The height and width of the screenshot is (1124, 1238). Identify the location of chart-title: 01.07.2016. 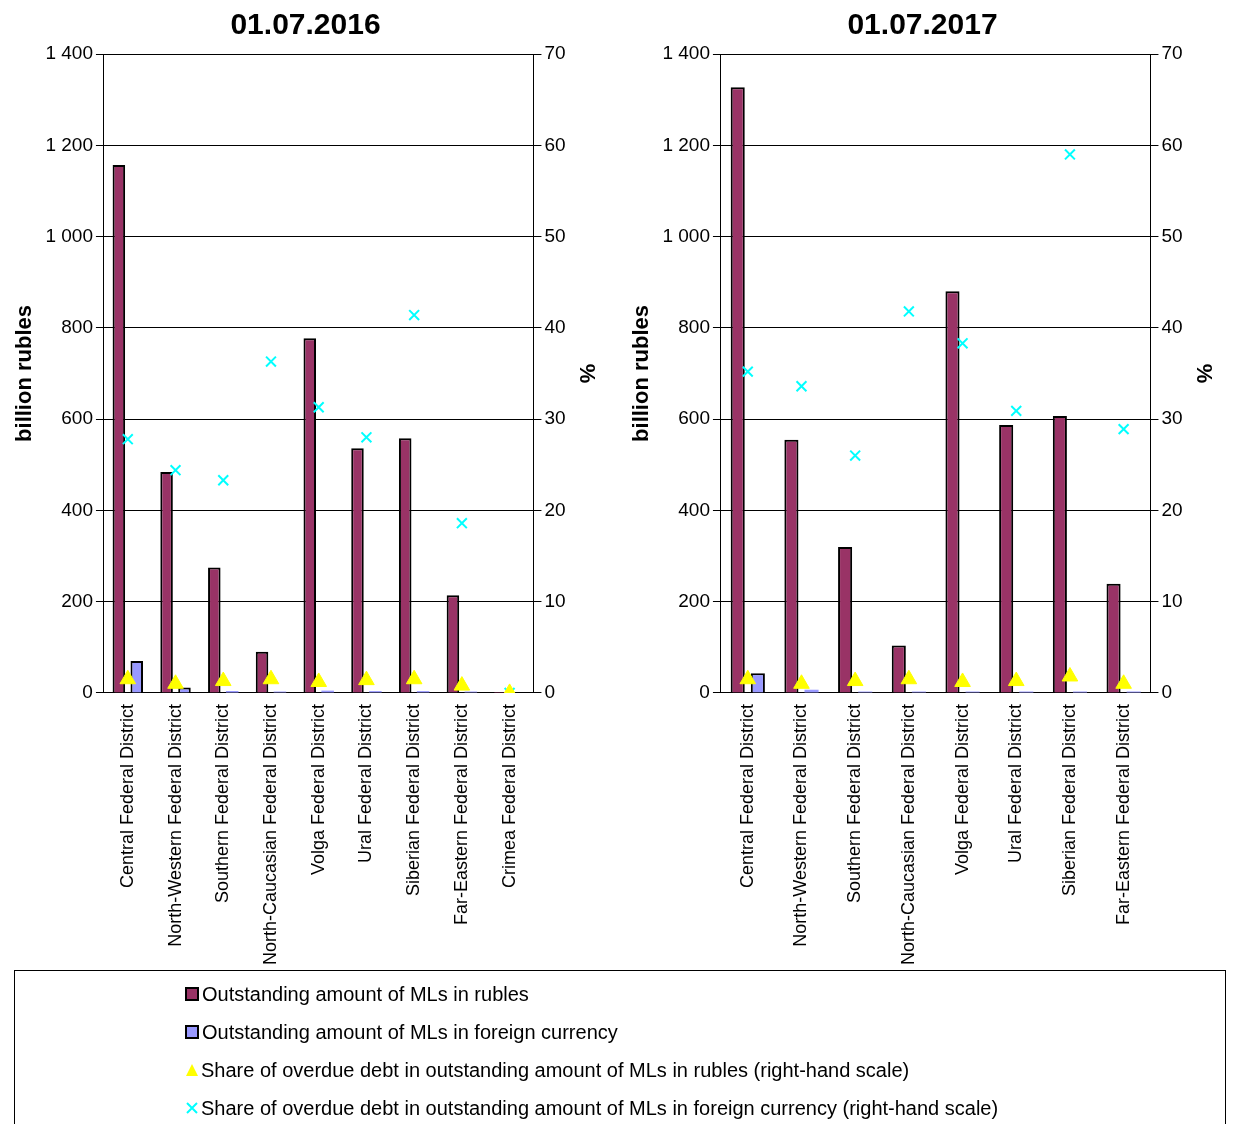
(305, 24).